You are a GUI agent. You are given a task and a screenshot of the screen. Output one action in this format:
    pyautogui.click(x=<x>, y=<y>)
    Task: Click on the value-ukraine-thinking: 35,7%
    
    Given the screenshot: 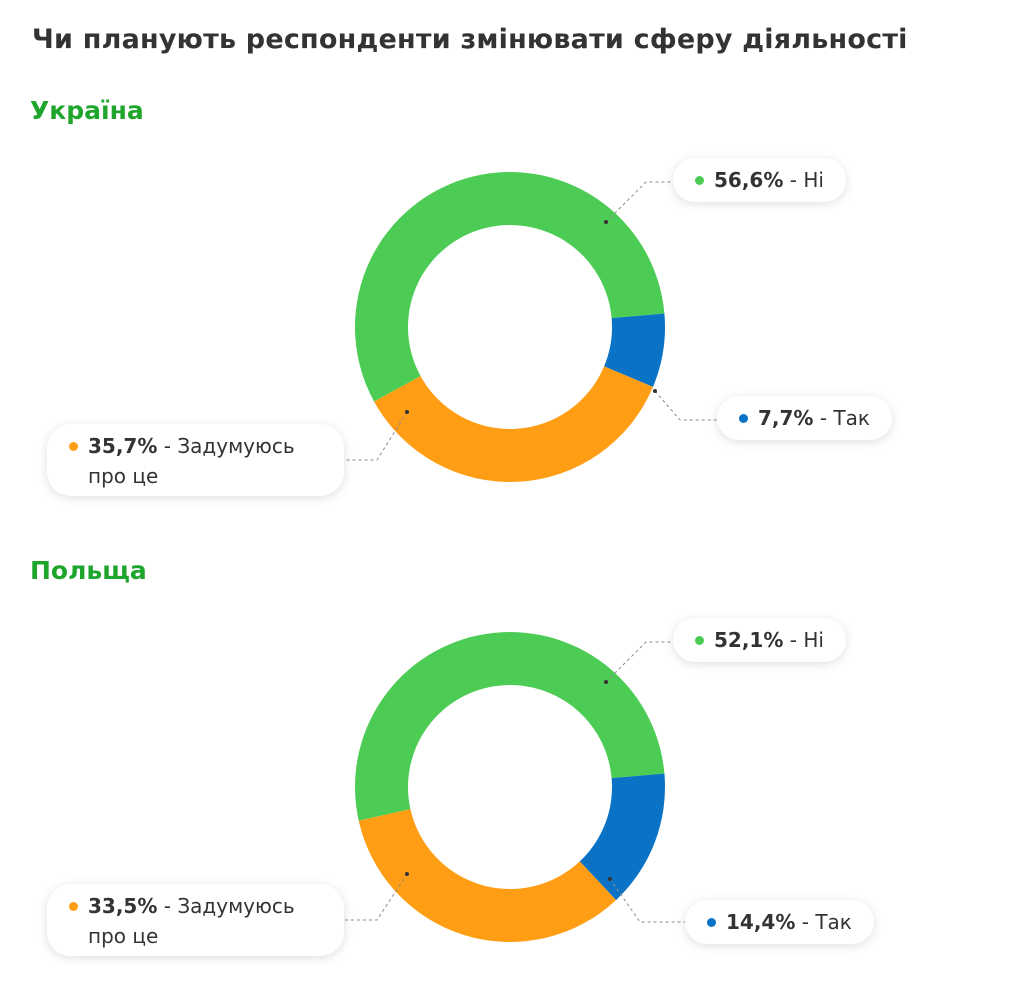 What is the action you would take?
    pyautogui.click(x=123, y=446)
    